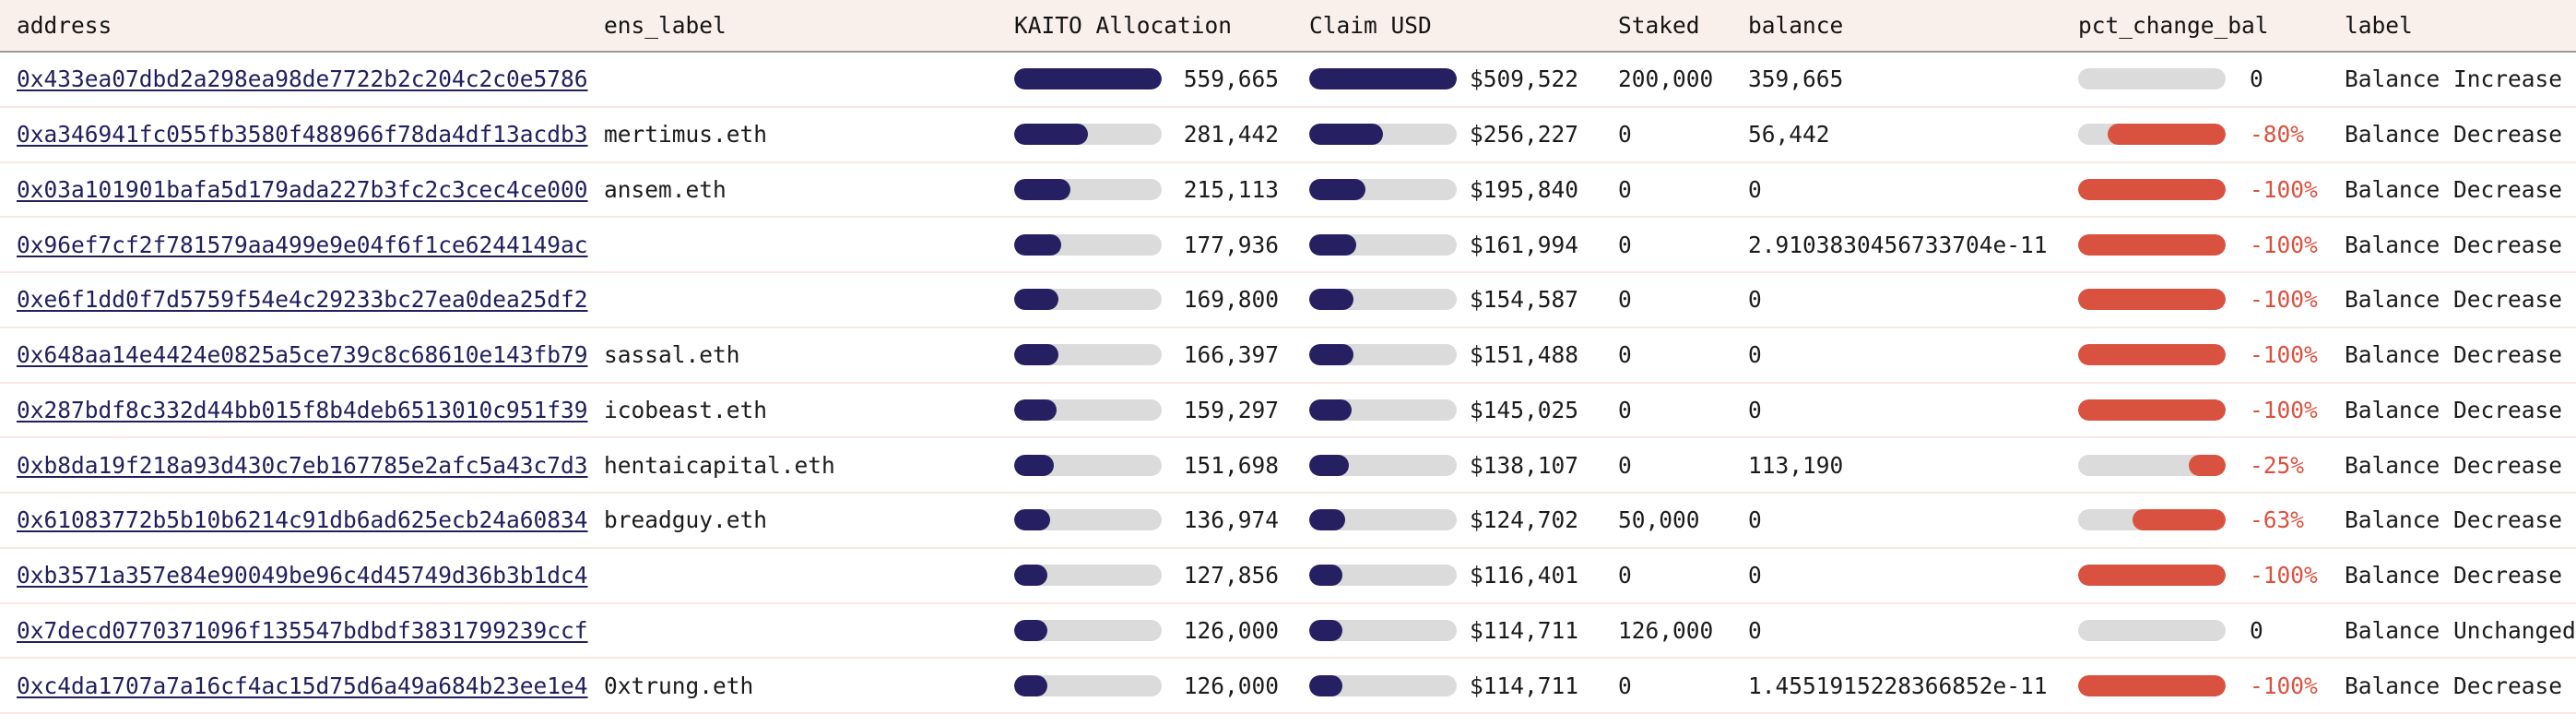 The height and width of the screenshot is (714, 2576). I want to click on claim-usd-cell: $114,711, so click(1463, 630).